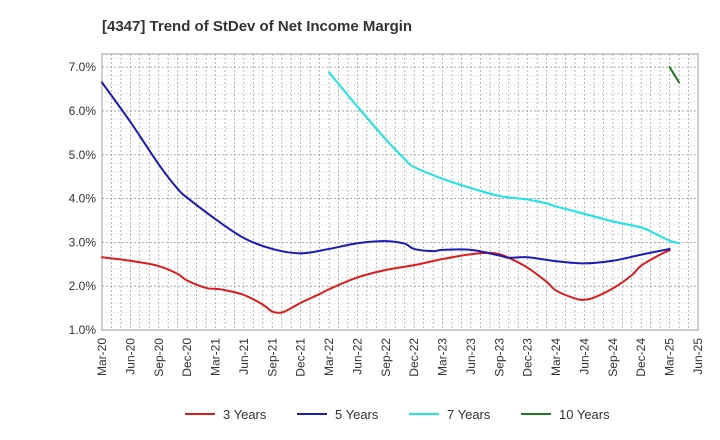 The width and height of the screenshot is (720, 440). Describe the element at coordinates (159, 357) in the screenshot. I see `x-tick-label: Sep-20` at that location.